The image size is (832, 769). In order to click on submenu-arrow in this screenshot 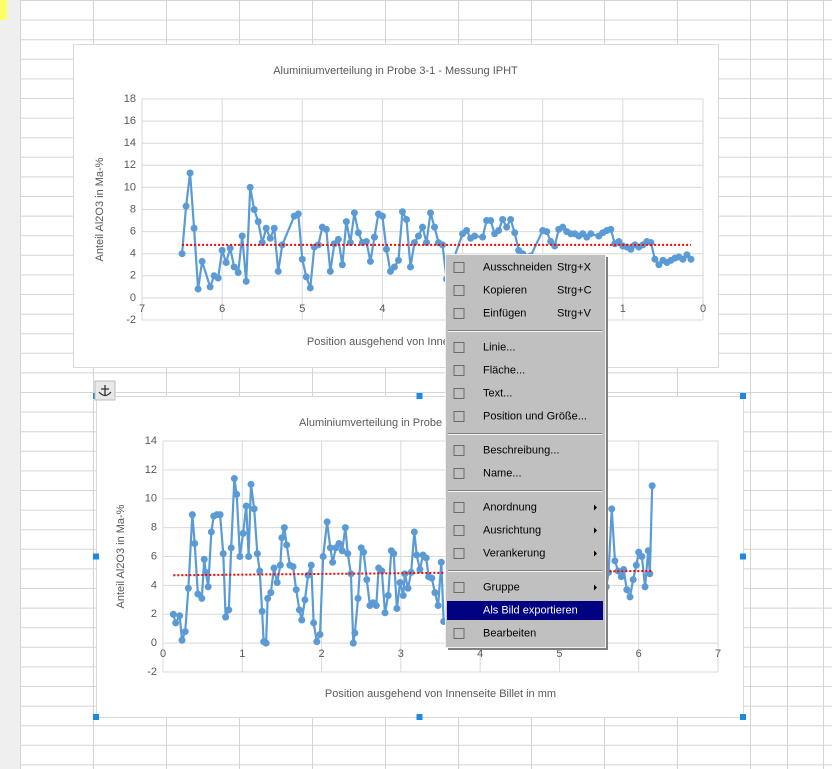, I will do `click(595, 553)`.